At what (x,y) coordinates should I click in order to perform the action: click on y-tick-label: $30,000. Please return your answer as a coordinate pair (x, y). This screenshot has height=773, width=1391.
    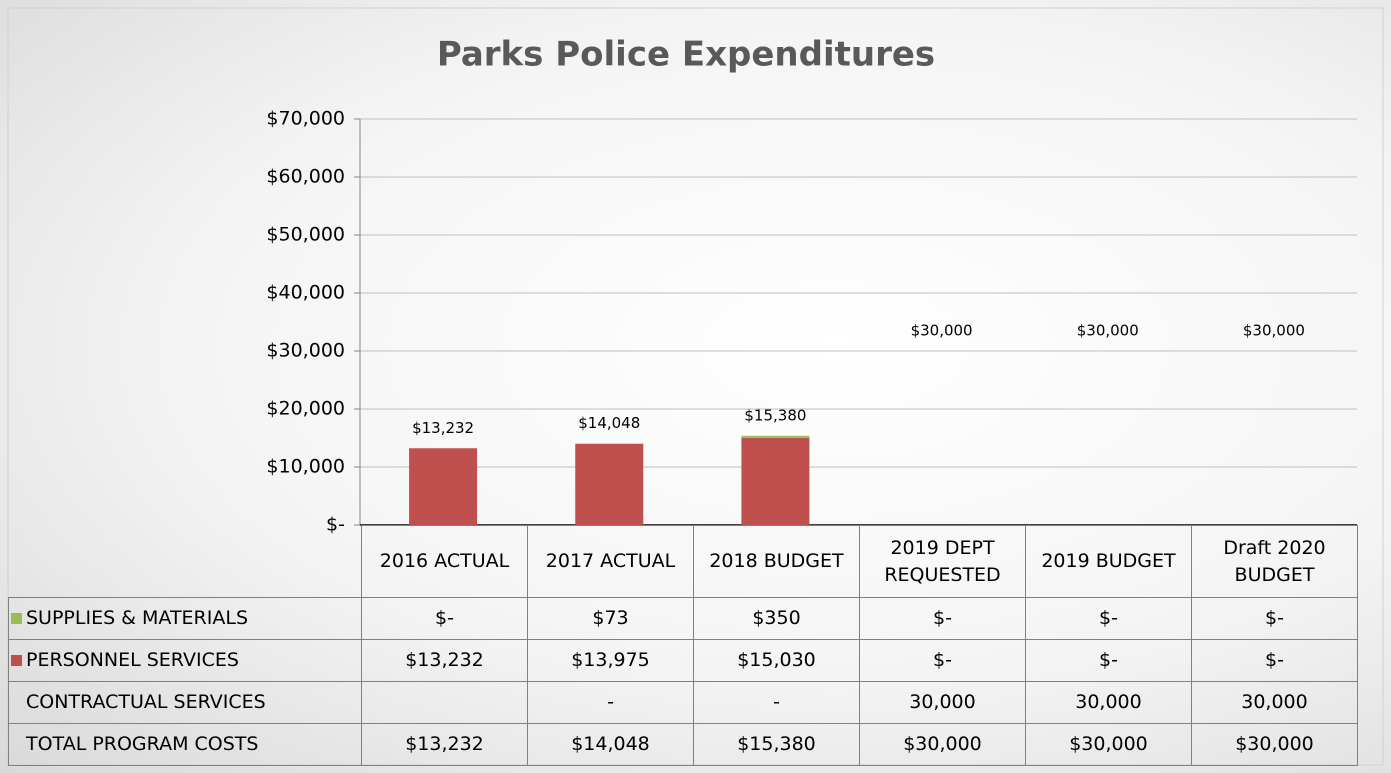
    Looking at the image, I should click on (305, 351).